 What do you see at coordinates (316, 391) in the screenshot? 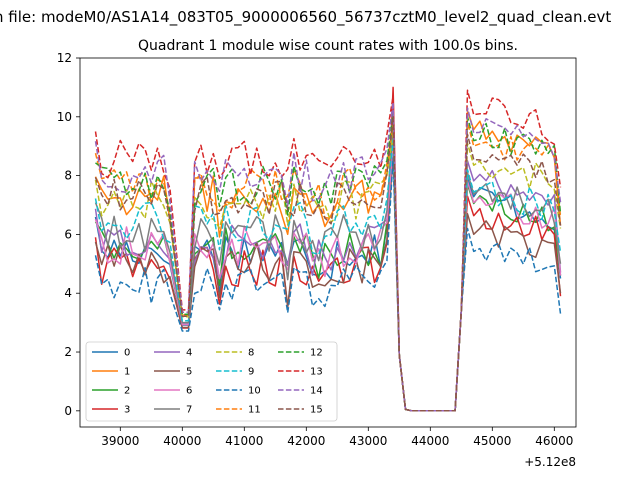
I see `legend-label-14: 14` at bounding box center [316, 391].